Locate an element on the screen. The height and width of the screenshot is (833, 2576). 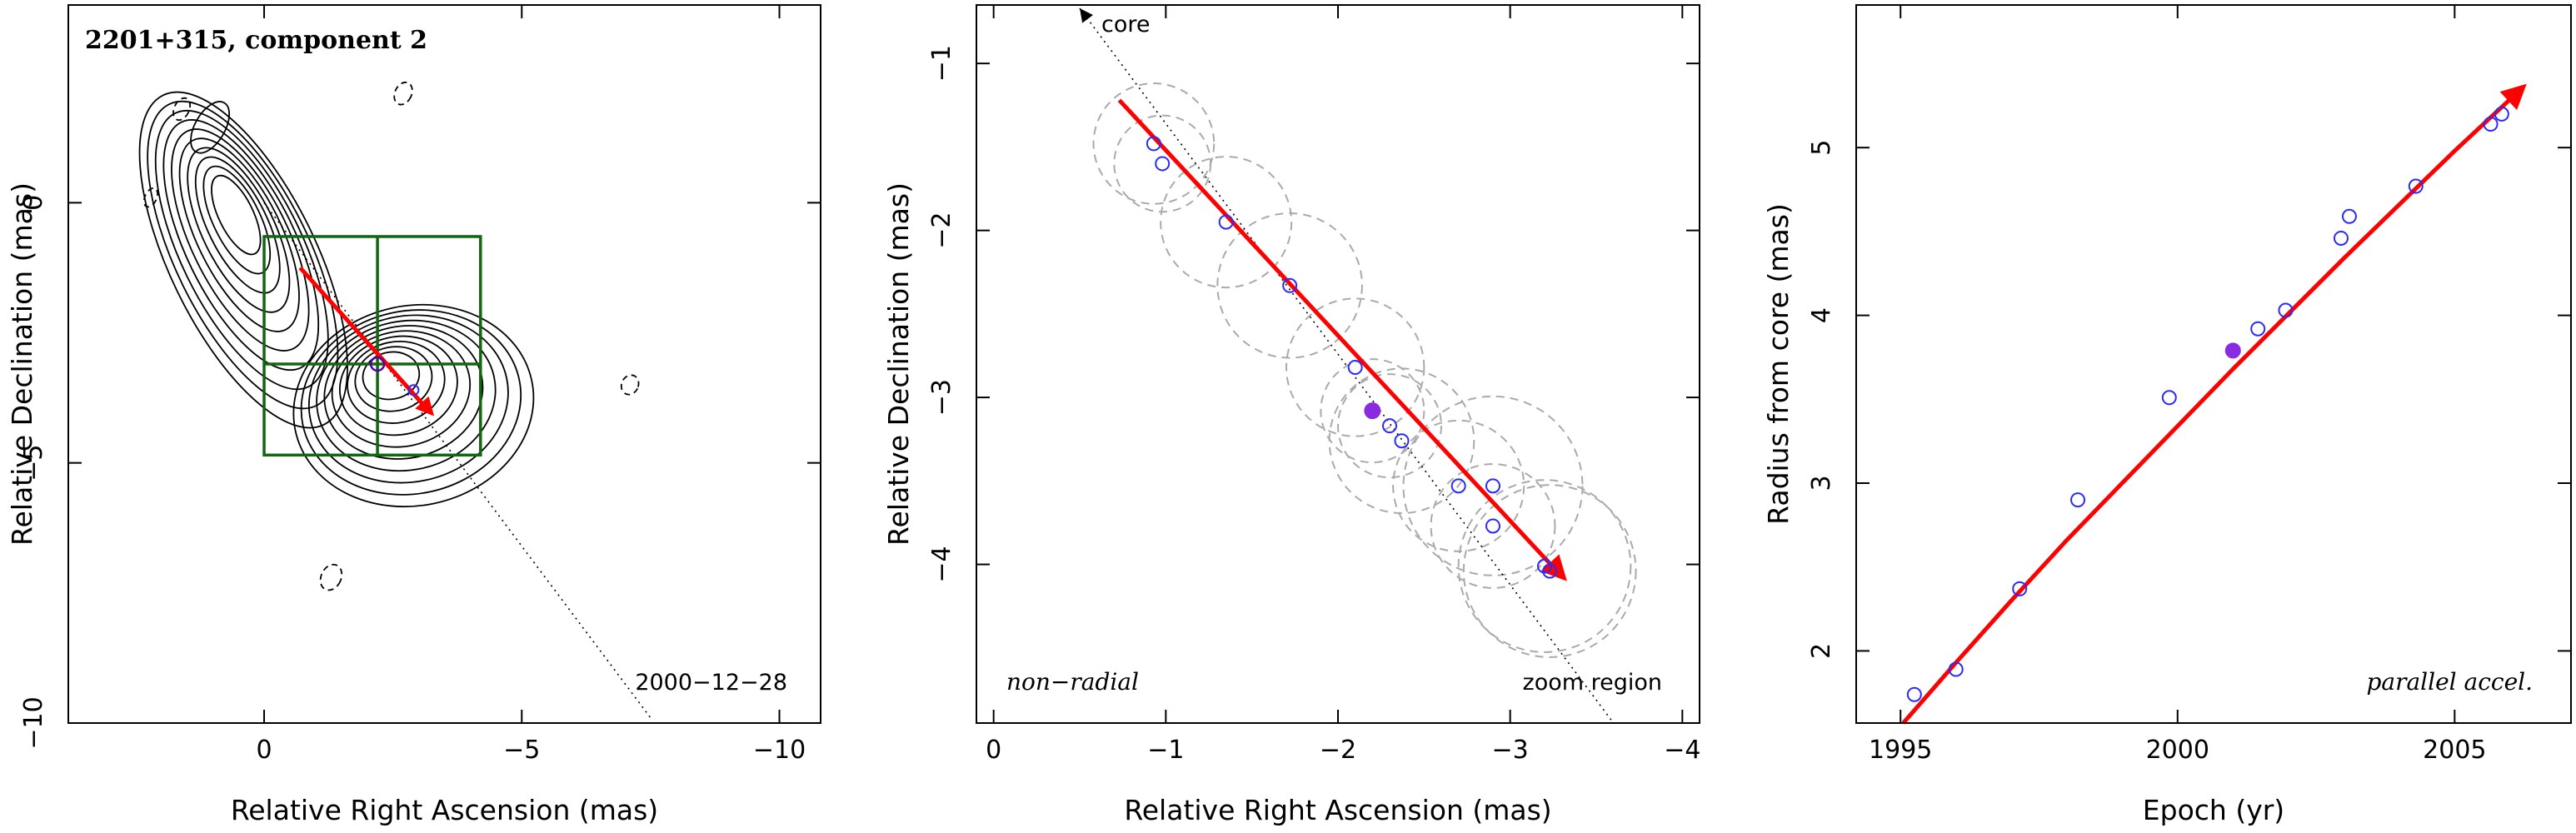
core-direction-line is located at coordinates (457, 460).